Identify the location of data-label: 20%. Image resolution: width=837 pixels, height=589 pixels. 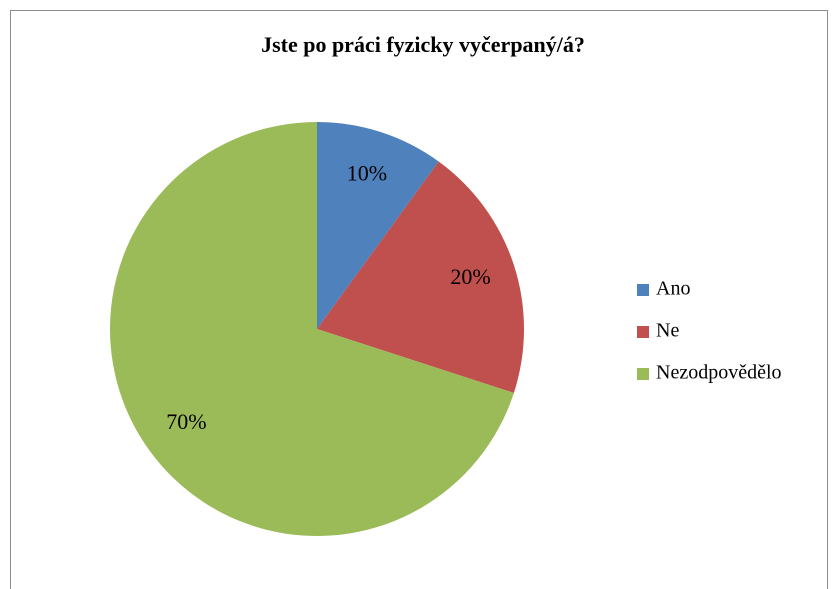
(470, 276).